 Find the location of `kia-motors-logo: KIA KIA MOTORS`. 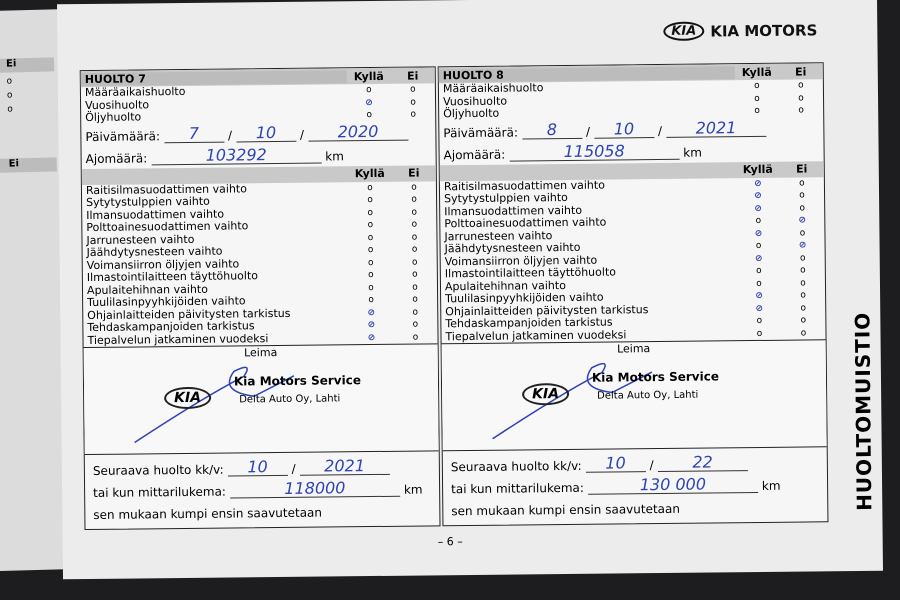

kia-motors-logo: KIA KIA MOTORS is located at coordinates (740, 30).